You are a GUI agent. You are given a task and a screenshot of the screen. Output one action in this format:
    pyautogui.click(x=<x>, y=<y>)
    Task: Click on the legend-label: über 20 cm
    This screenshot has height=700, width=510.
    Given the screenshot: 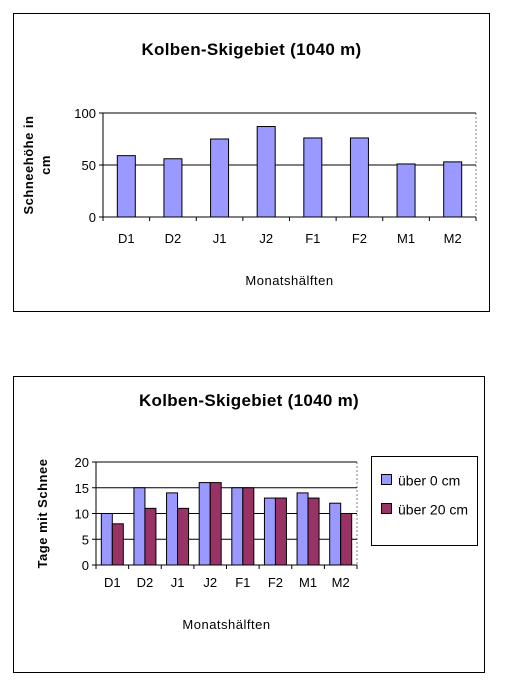 What is the action you would take?
    pyautogui.click(x=433, y=509)
    